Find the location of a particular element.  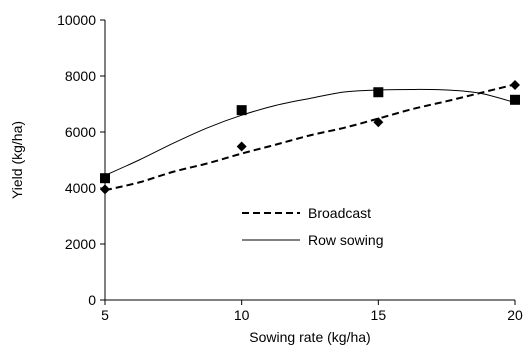

y-tick-label-8000: 8000 is located at coordinates (80, 76).